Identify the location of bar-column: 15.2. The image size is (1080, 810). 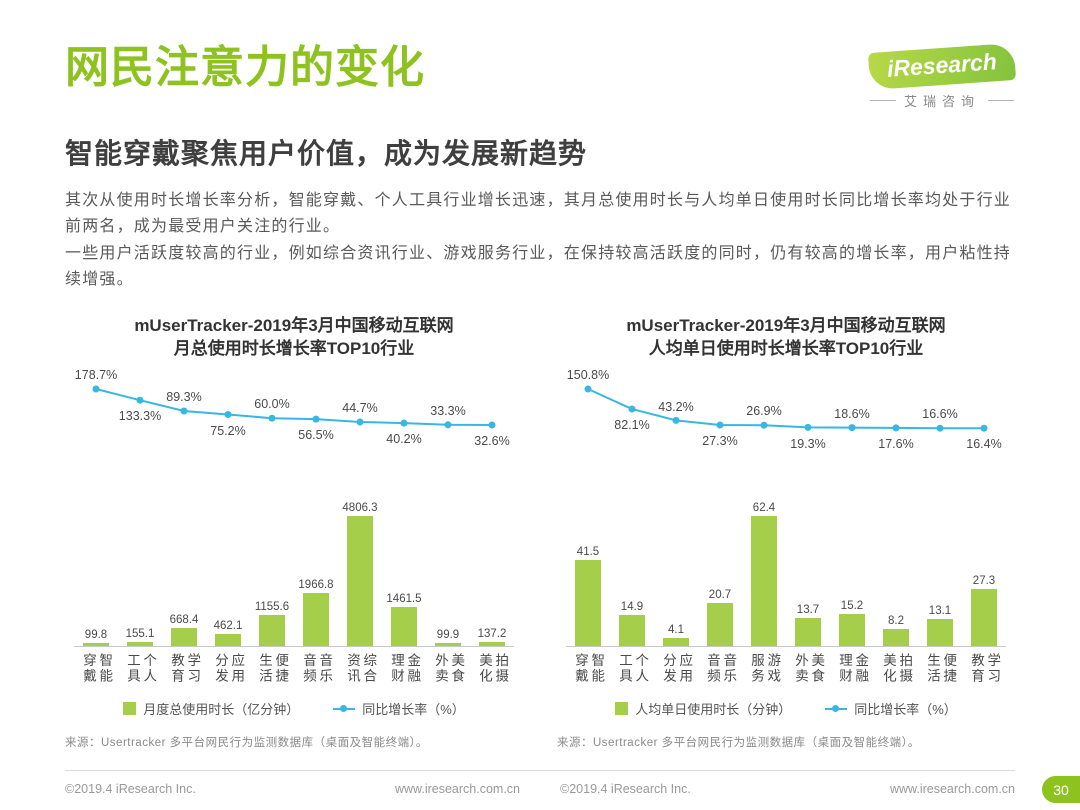
(852, 512).